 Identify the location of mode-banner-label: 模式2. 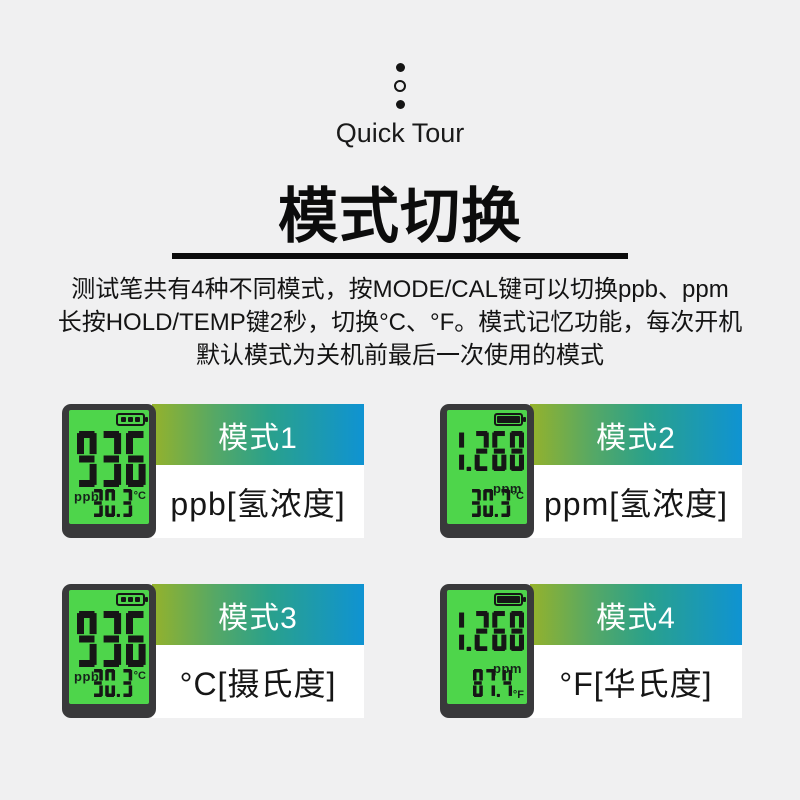
(636, 438).